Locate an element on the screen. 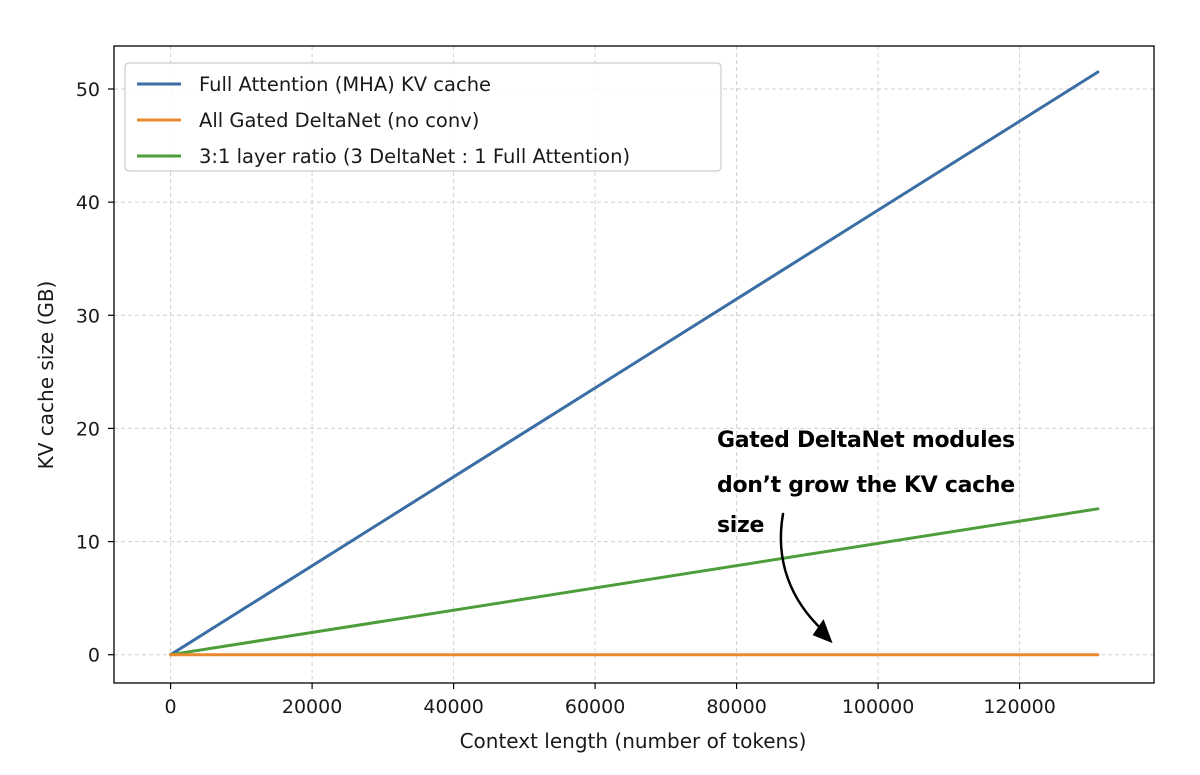 Image resolution: width=1200 pixels, height=775 pixels. x-tick-label: 80000 is located at coordinates (736, 707).